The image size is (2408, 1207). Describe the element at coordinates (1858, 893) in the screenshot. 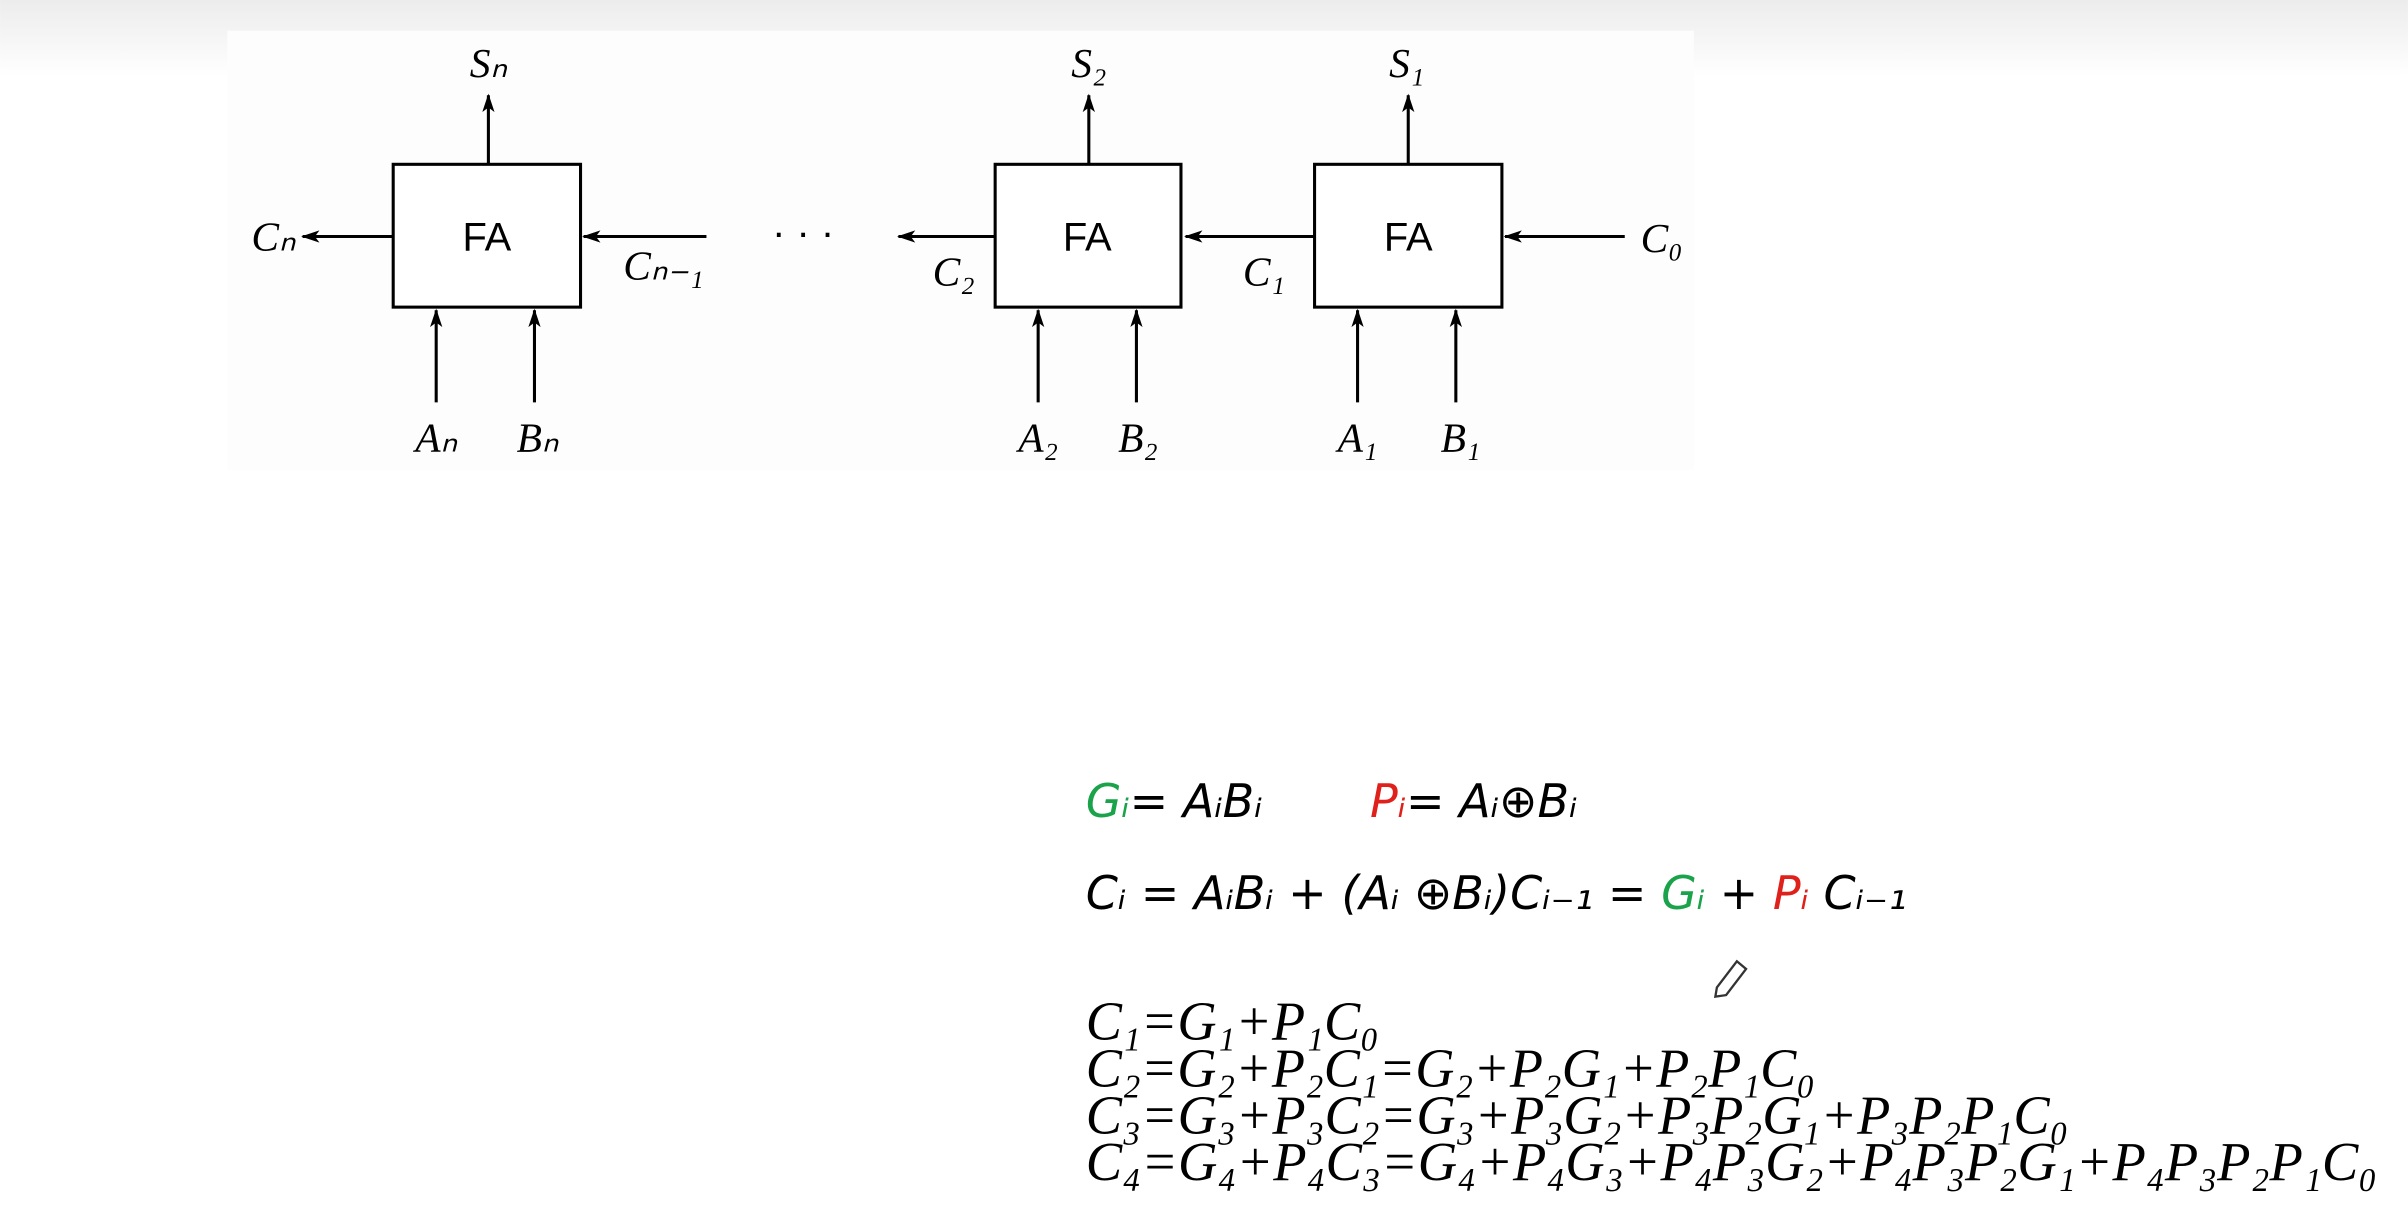

I see `formula-part: Cᵢ₋₁` at that location.